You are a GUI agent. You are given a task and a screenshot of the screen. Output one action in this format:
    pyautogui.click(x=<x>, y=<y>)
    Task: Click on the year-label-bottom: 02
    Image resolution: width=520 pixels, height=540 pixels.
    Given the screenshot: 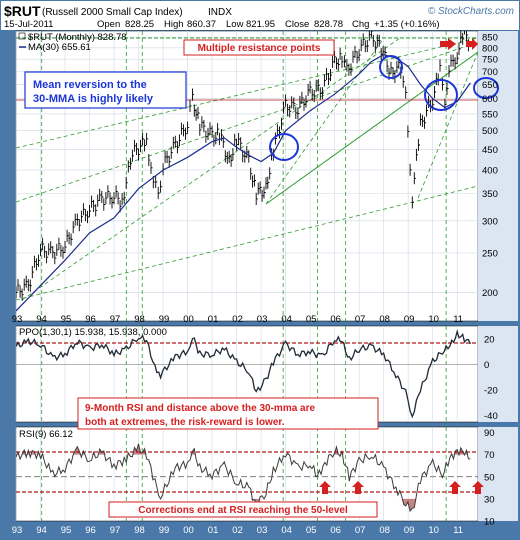 What is the action you would take?
    pyautogui.click(x=237, y=530)
    